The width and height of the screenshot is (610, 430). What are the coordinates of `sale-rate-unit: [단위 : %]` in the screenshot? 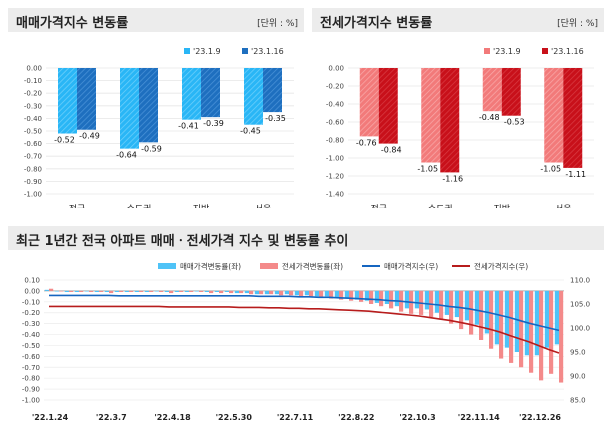 It's located at (277, 24).